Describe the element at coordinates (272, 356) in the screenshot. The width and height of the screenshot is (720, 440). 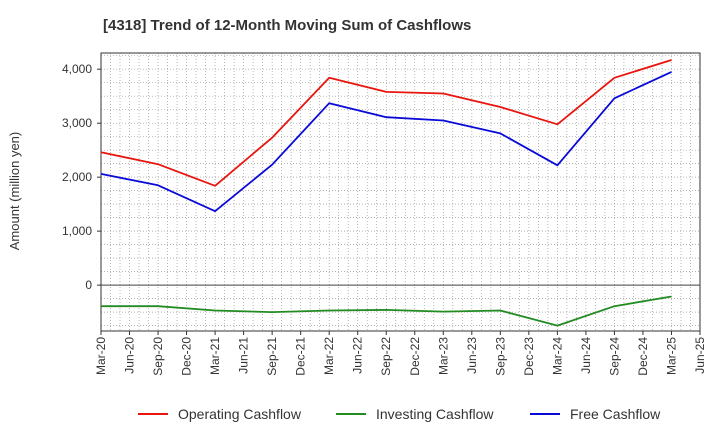
I see `x-tick-label: Sep-21` at that location.